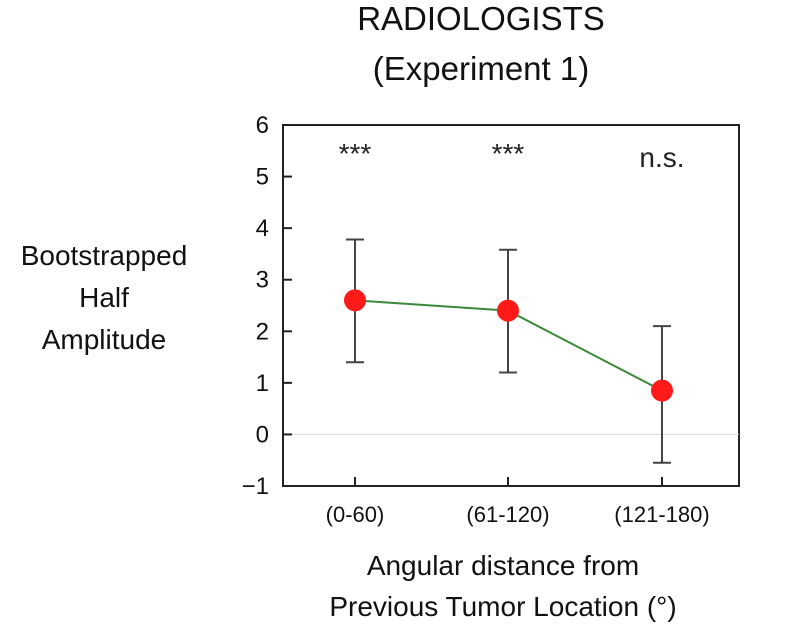 Image resolution: width=800 pixels, height=641 pixels. I want to click on y-tick-label: 1, so click(262, 383).